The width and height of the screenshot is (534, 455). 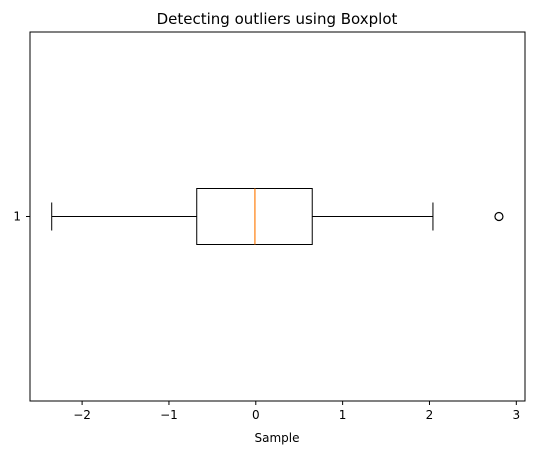 I want to click on outlier-point, so click(x=499, y=216).